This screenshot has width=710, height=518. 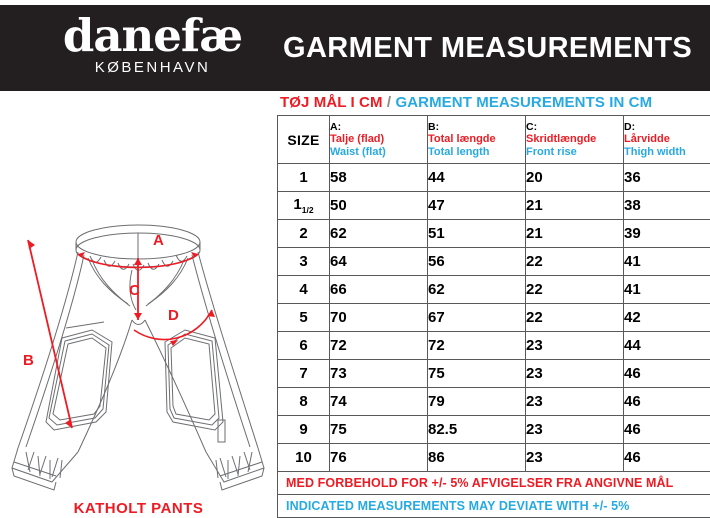 What do you see at coordinates (28, 360) in the screenshot?
I see `marker-label-b: B` at bounding box center [28, 360].